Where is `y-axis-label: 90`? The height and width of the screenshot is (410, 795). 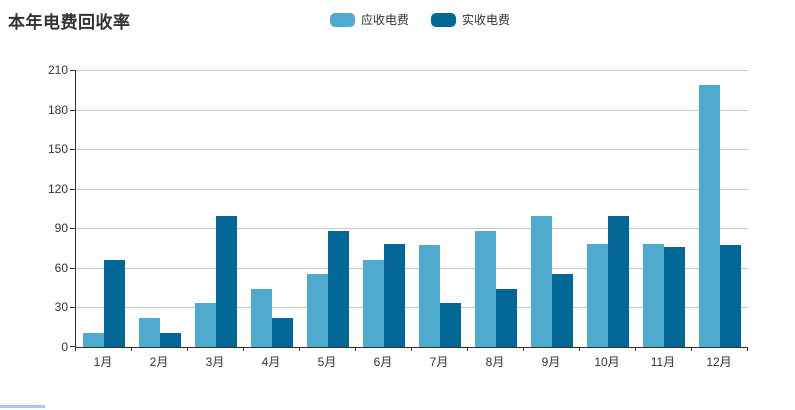 y-axis-label: 90 is located at coordinates (61, 228).